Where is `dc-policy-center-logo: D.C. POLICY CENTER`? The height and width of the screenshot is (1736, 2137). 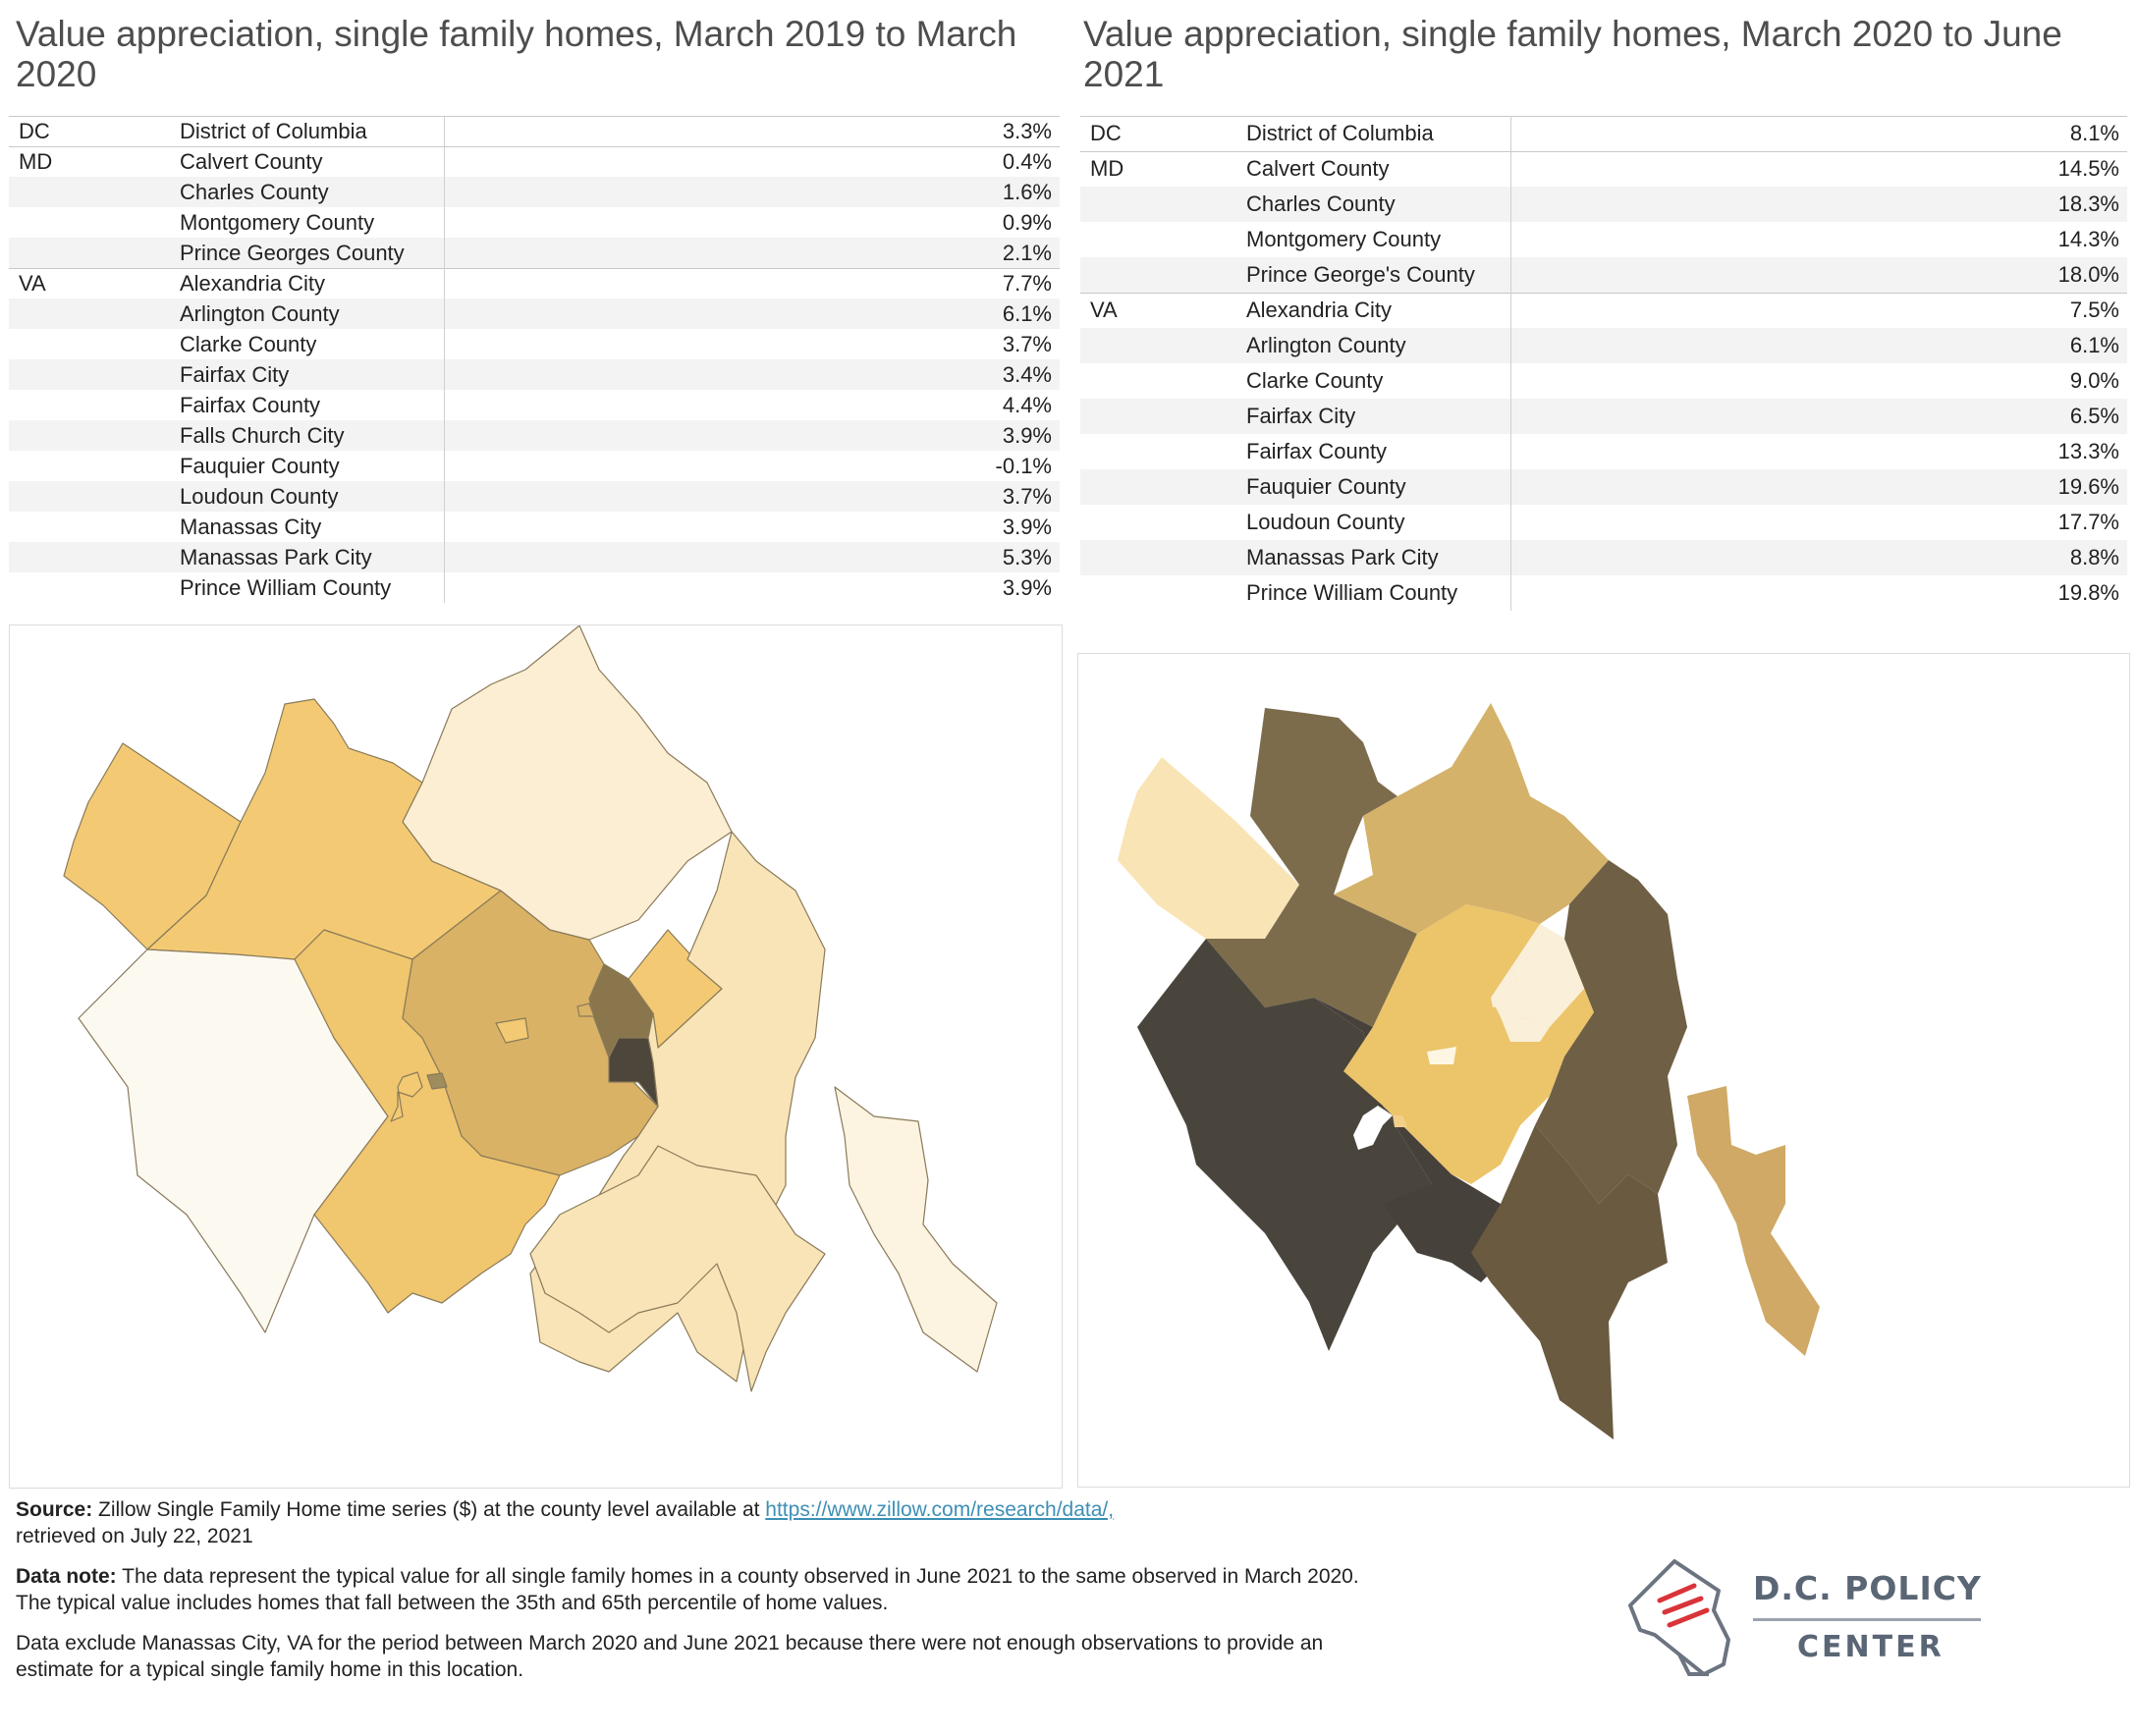
dc-policy-center-logo: D.C. POLICY CENTER is located at coordinates (1807, 1620).